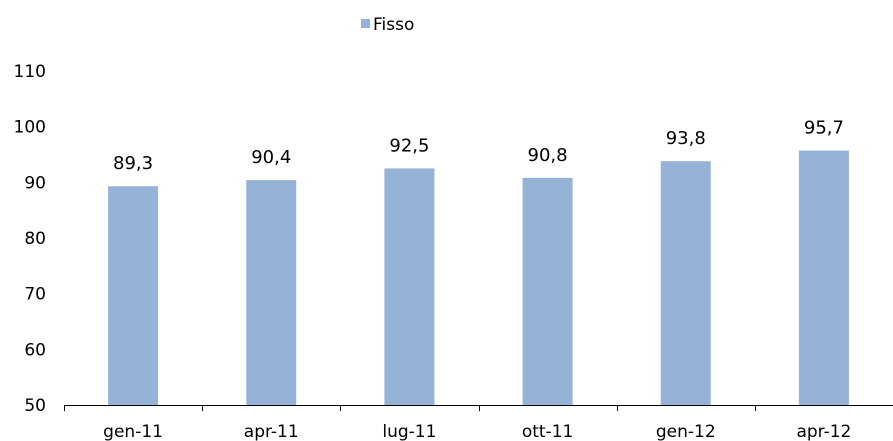  What do you see at coordinates (133, 431) in the screenshot?
I see `x-tick-label-gen-11: gen-11` at bounding box center [133, 431].